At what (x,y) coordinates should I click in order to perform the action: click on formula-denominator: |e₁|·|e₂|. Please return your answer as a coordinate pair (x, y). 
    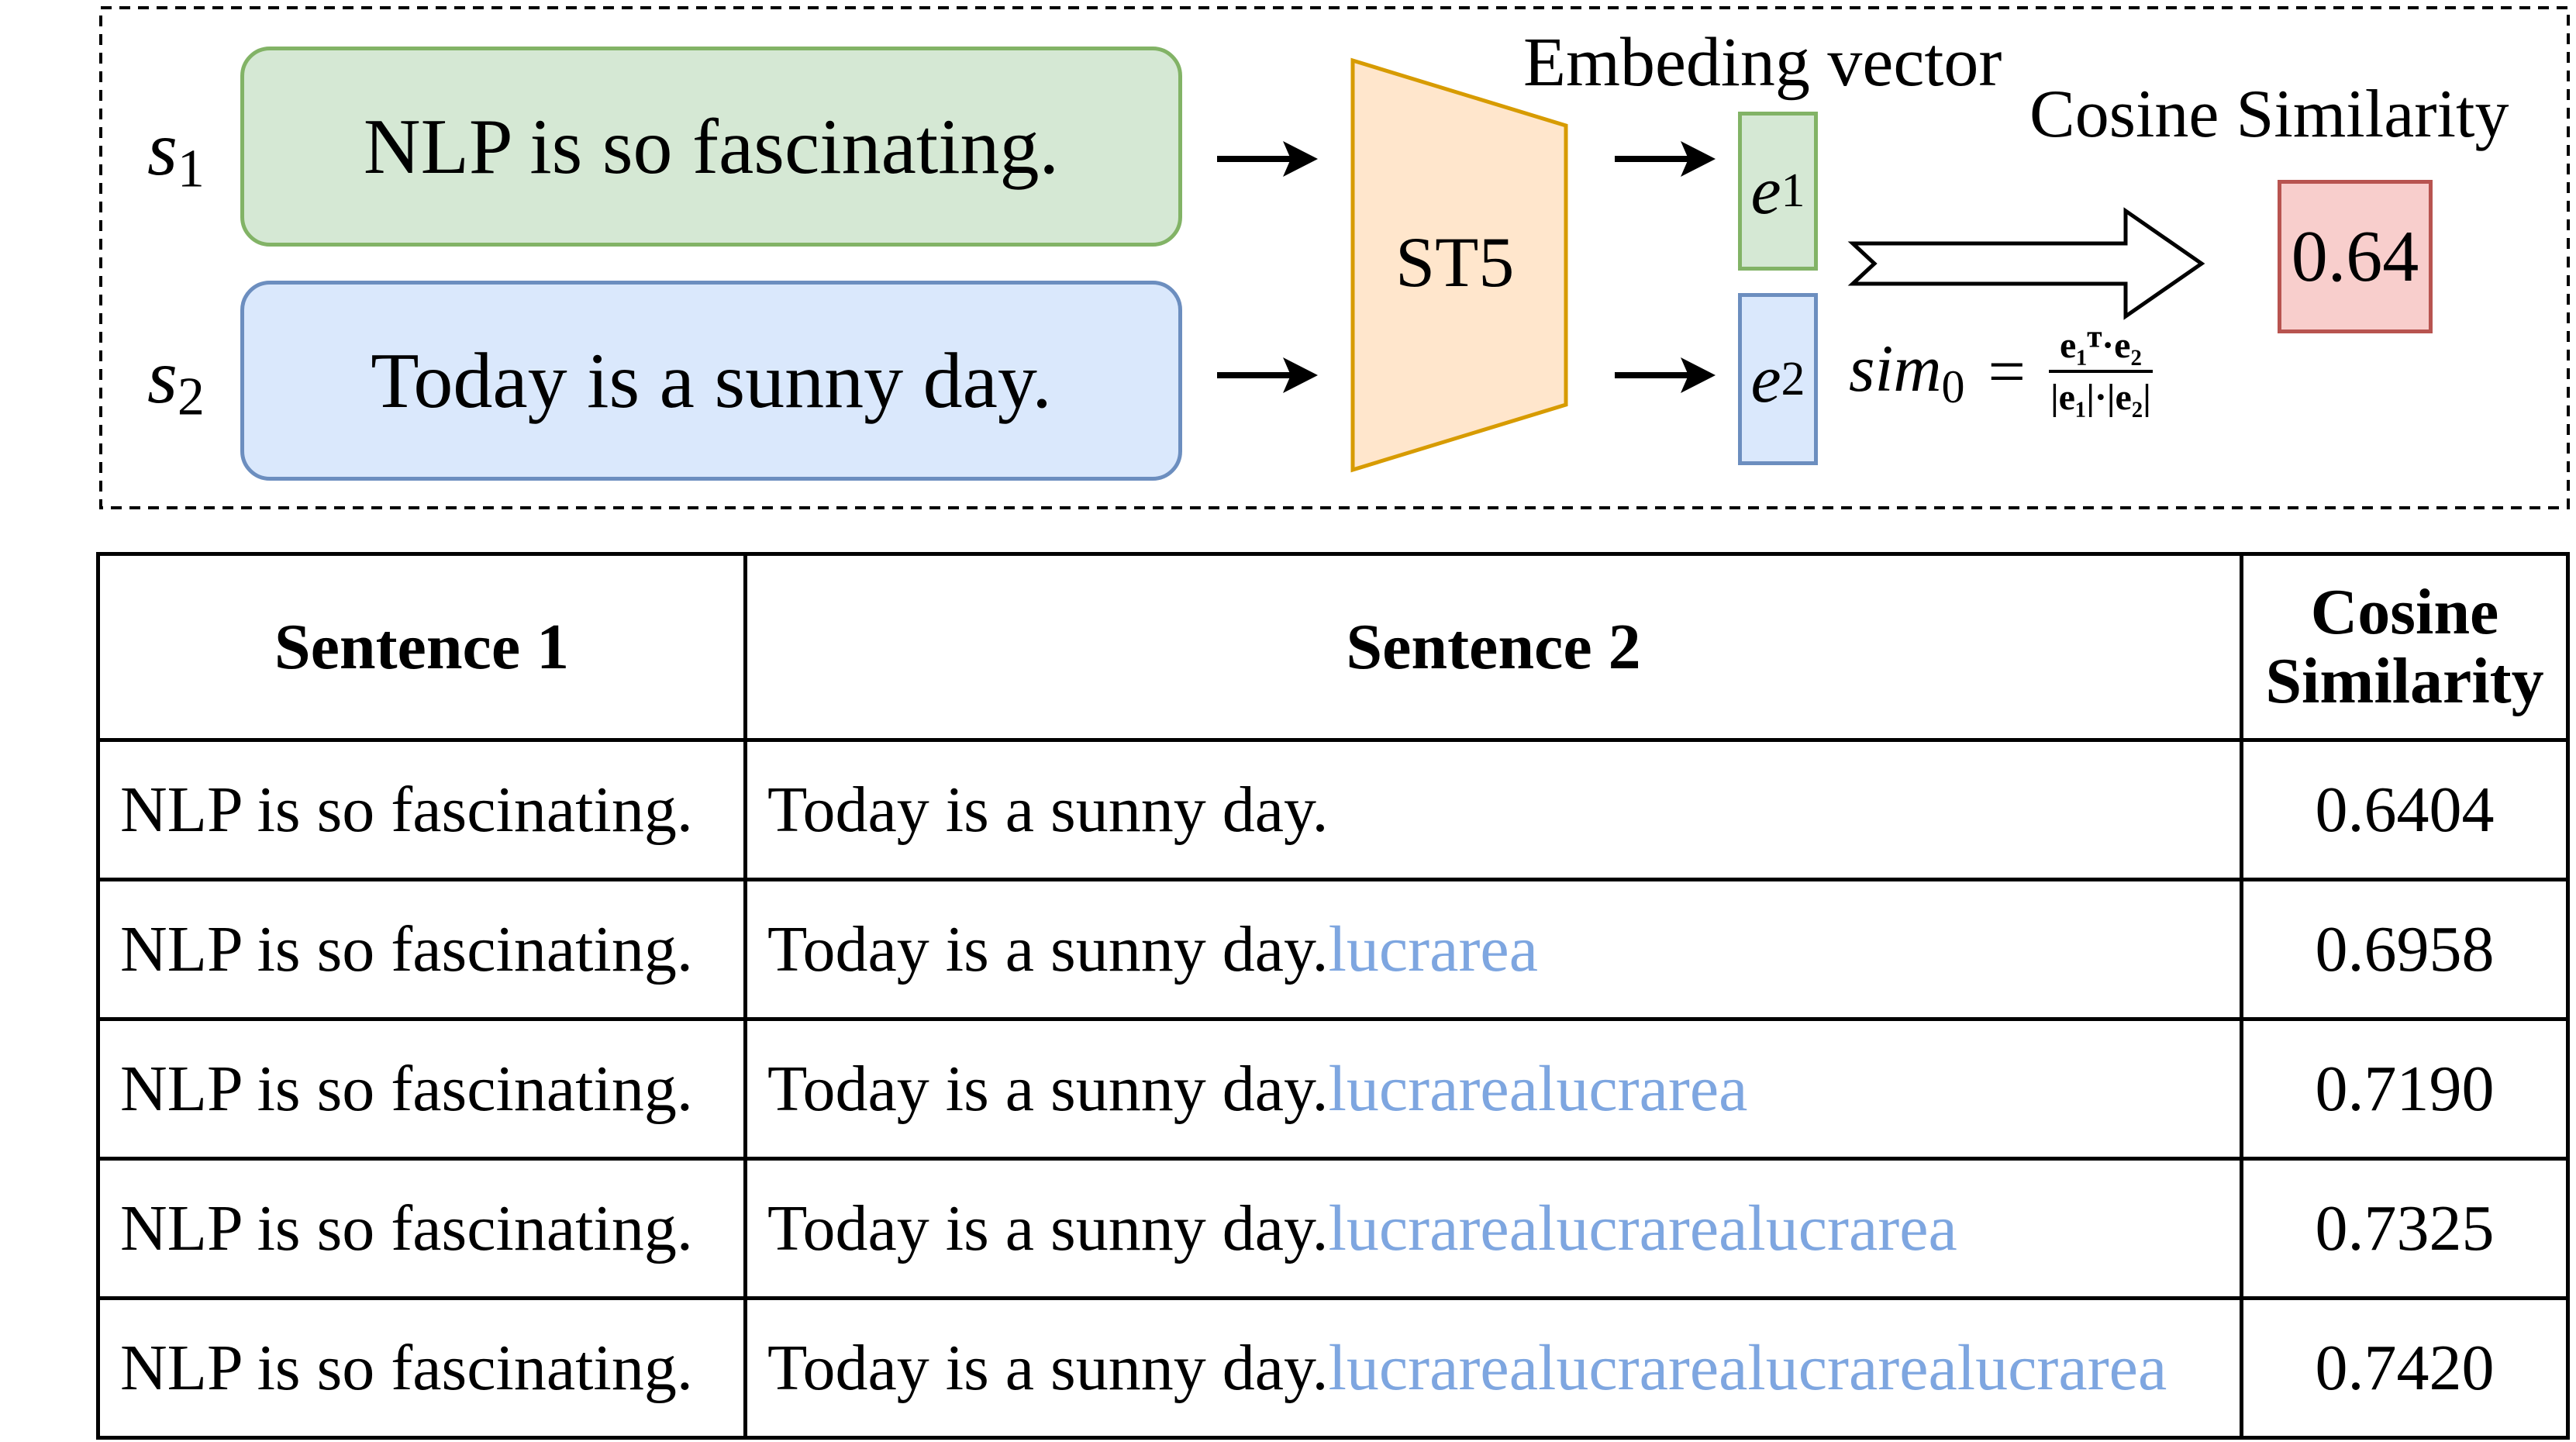
    Looking at the image, I should click on (2100, 397).